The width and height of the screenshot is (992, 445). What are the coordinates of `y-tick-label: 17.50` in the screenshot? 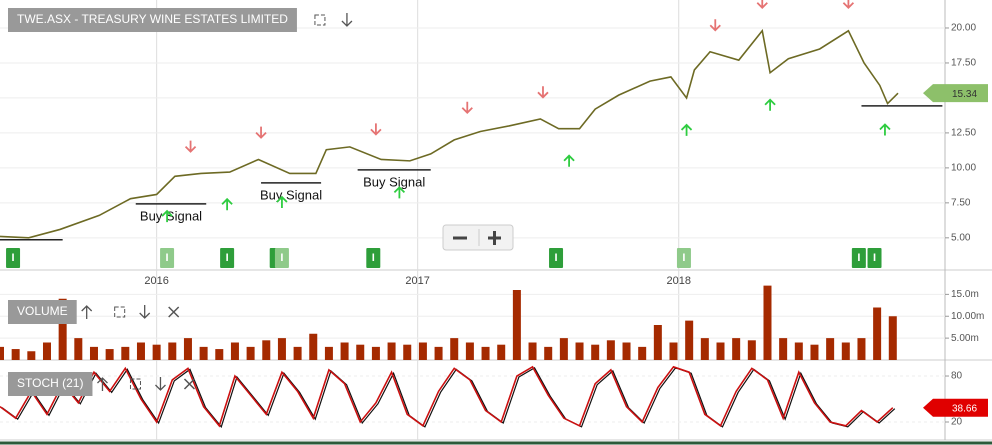 It's located at (963, 63).